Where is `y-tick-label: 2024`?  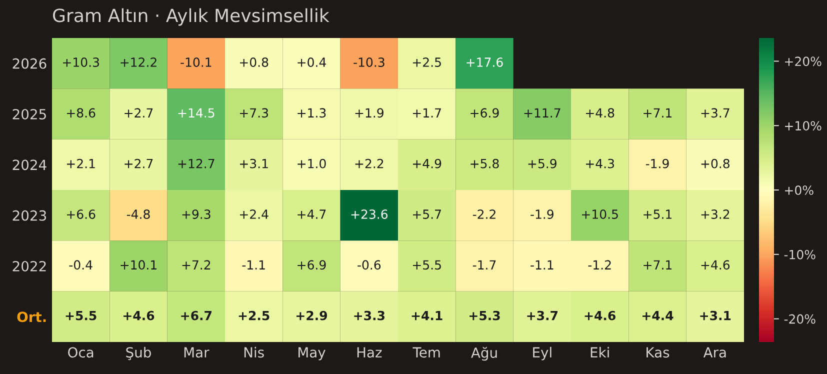 y-tick-label: 2024 is located at coordinates (29, 165).